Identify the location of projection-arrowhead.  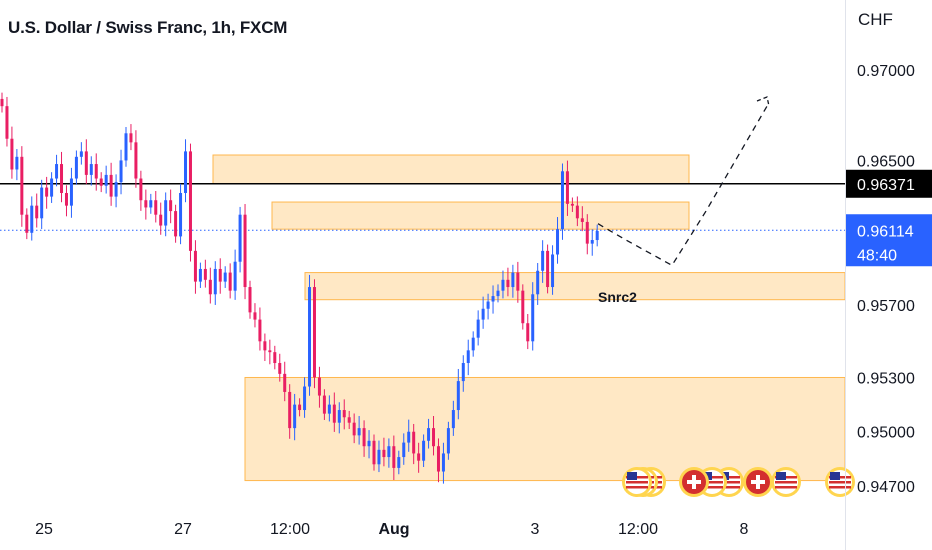
(763, 101).